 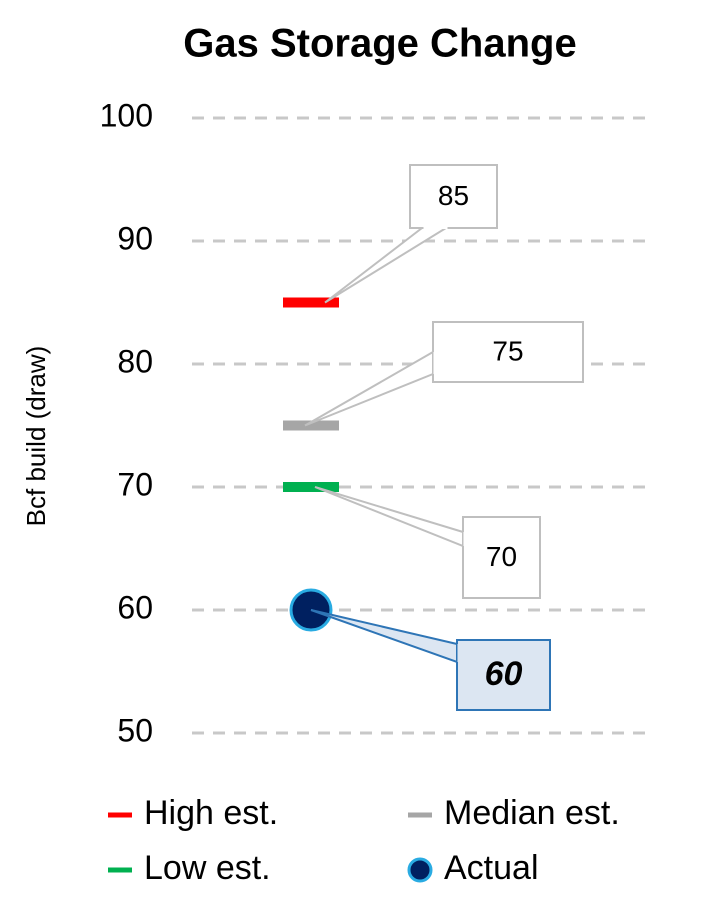 I want to click on legend-label: High est., so click(x=211, y=813).